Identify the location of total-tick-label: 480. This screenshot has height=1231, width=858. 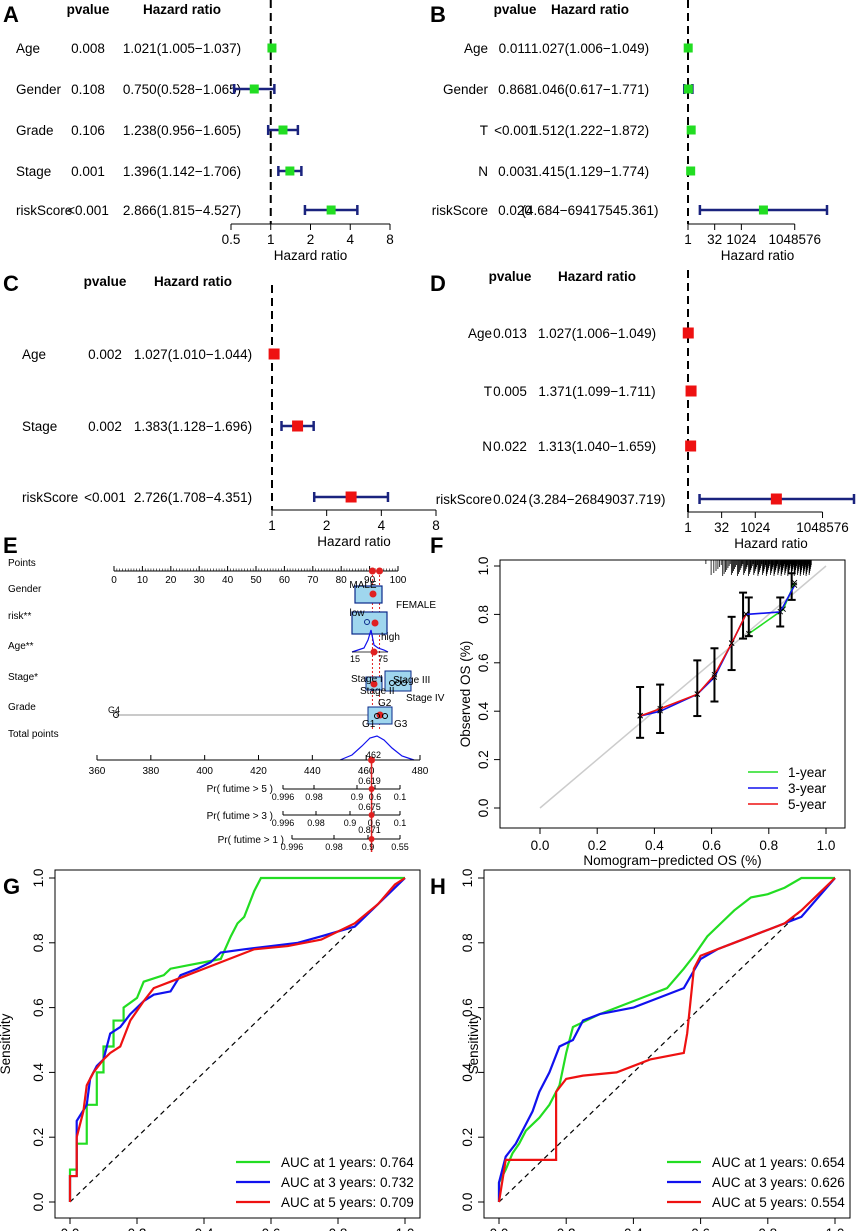
(420, 771).